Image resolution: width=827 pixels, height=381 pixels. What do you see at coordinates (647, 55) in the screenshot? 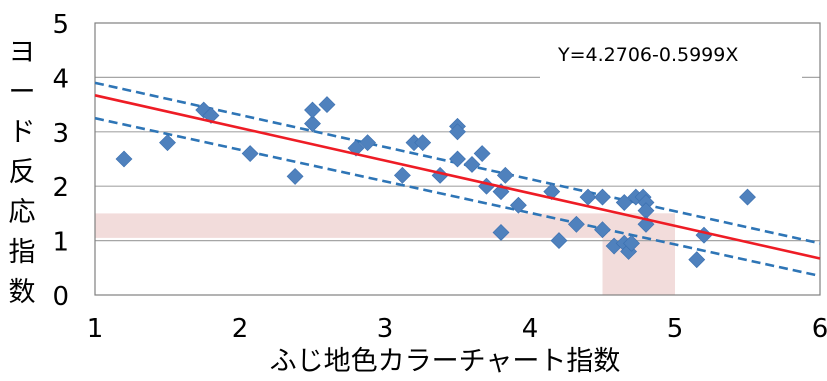
I see `regression-equation: Y=4.2706-0.5999X` at bounding box center [647, 55].